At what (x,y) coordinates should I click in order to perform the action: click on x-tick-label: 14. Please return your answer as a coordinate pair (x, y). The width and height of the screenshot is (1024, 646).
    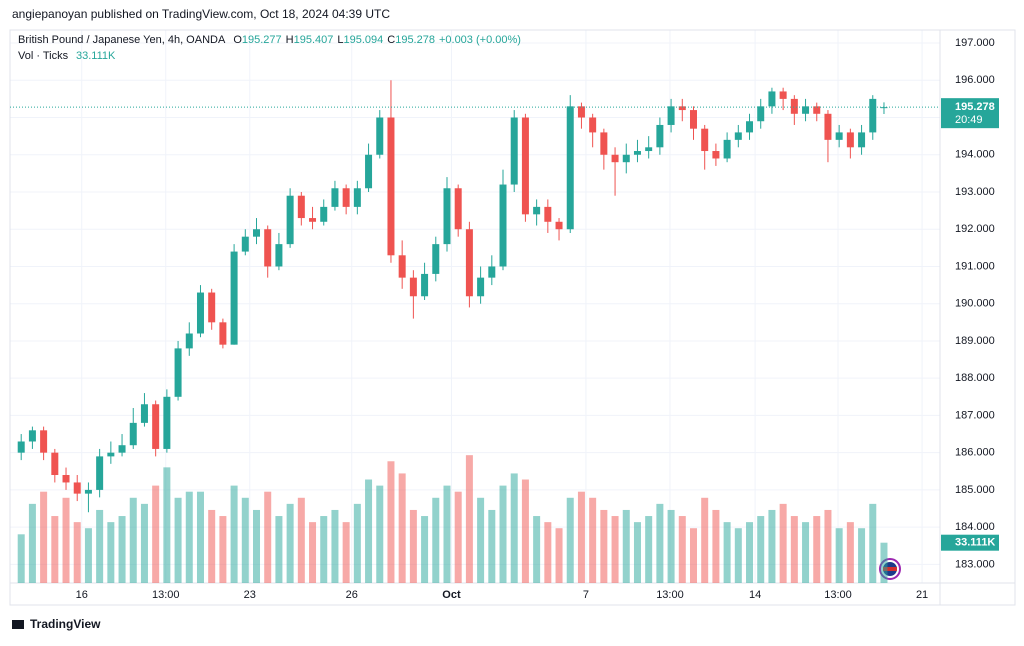
    Looking at the image, I should click on (755, 595).